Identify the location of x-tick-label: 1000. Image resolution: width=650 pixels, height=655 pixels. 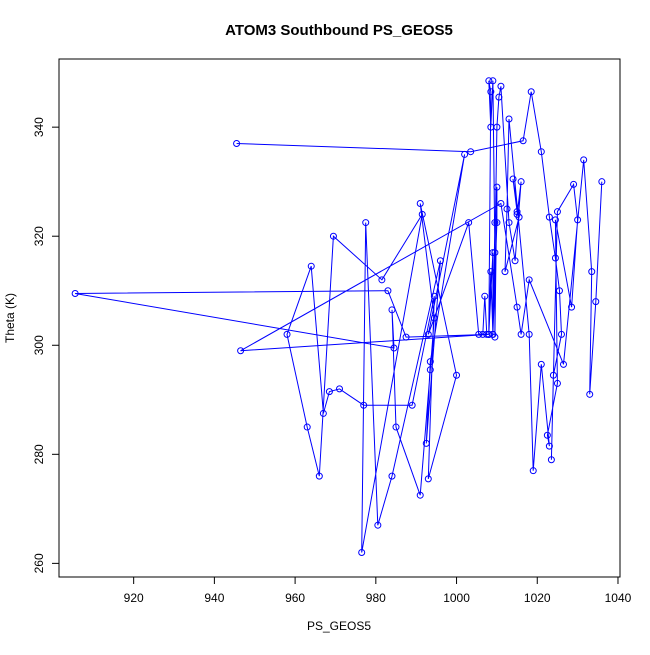
(456, 598).